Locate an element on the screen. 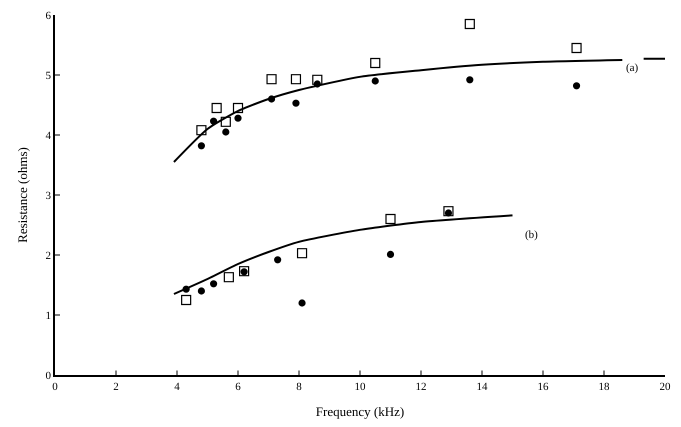 This screenshot has width=681, height=427. y-tick-label: 6 is located at coordinates (49, 16).